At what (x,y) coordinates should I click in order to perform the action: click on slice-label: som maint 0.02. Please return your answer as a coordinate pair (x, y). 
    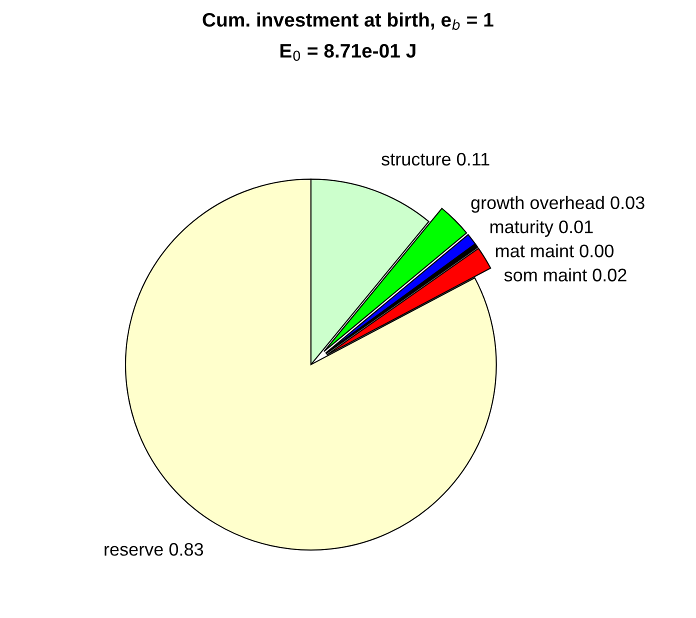
    Looking at the image, I should click on (565, 275).